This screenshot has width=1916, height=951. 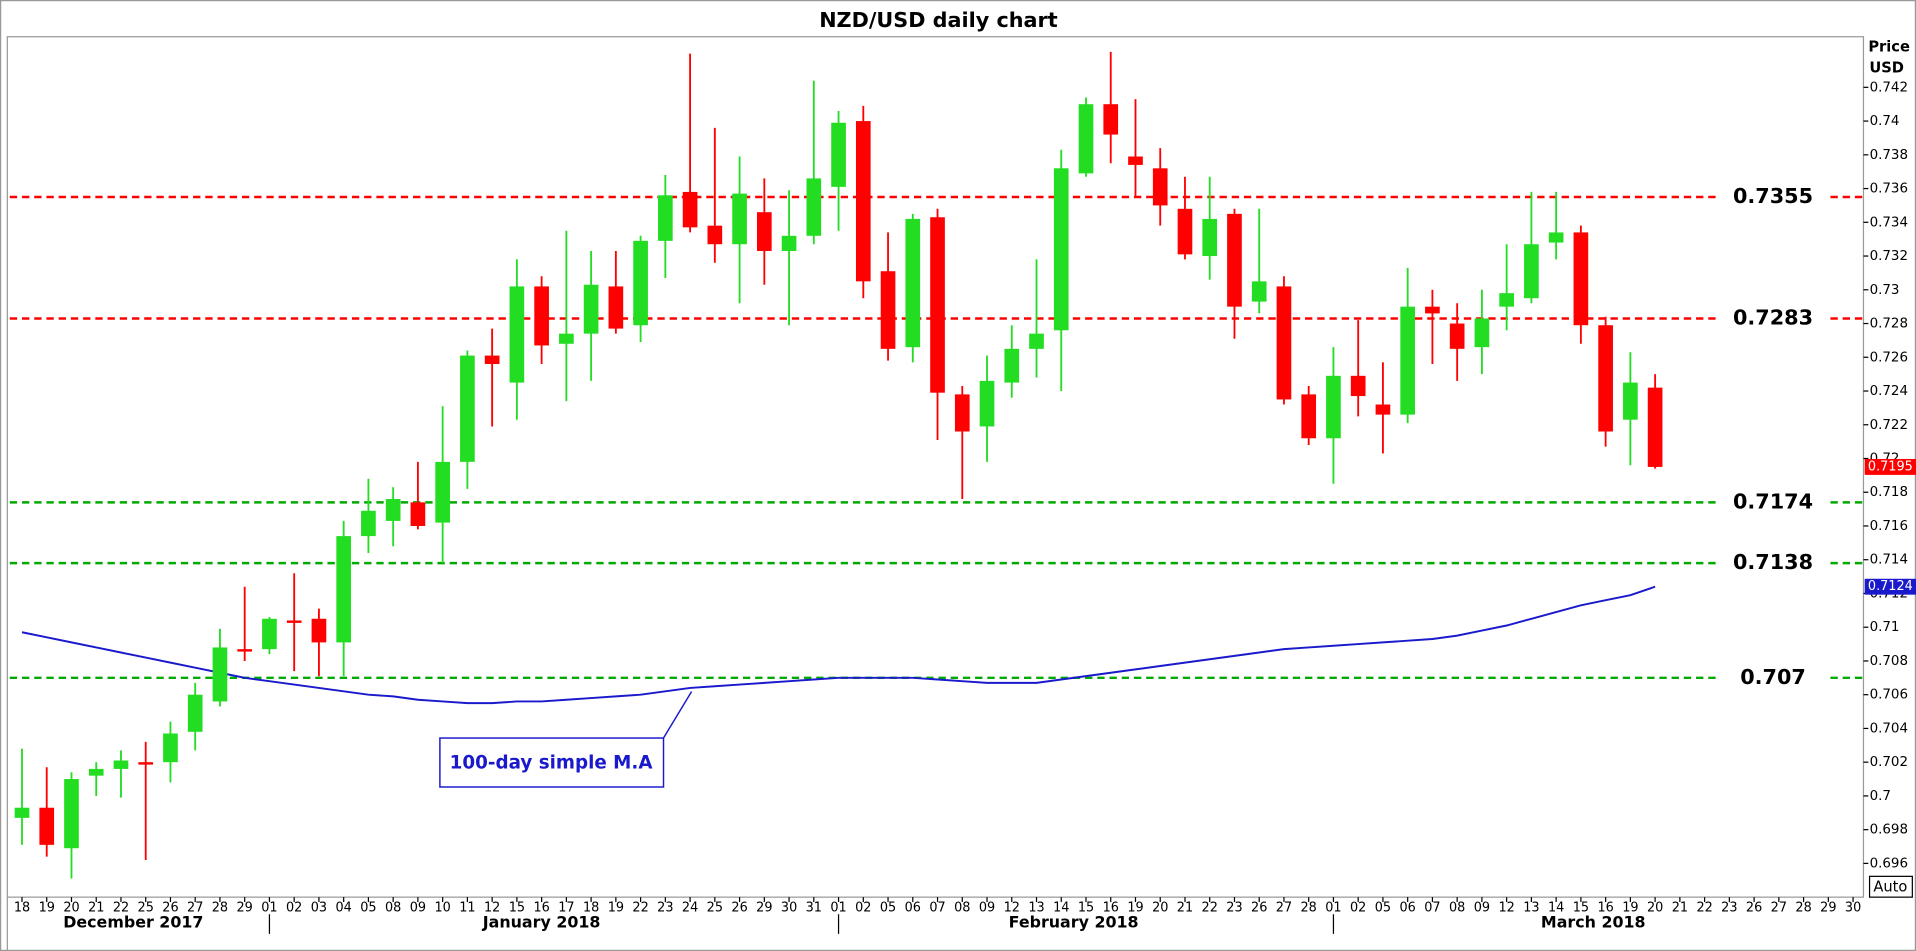 I want to click on y-tick-label: 0.704, so click(x=1889, y=728).